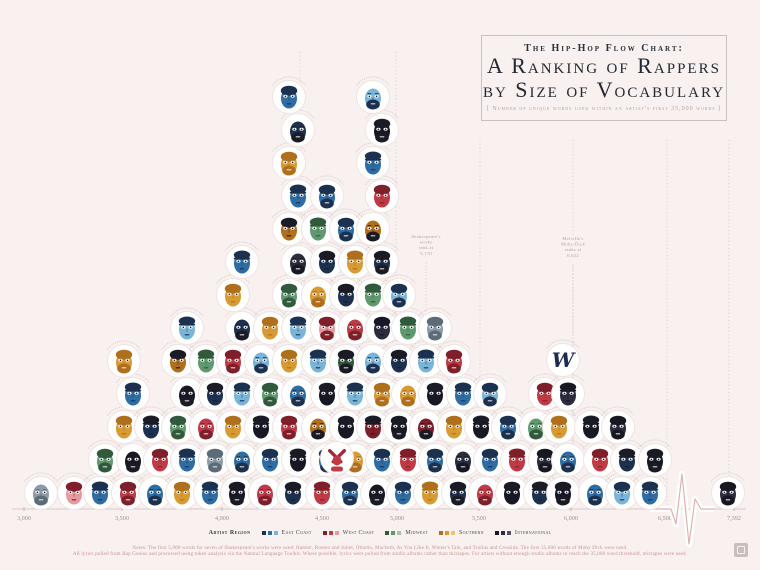 Image resolution: width=760 pixels, height=570 pixels. I want to click on x-axis-tick-label: 3,000, so click(24, 518).